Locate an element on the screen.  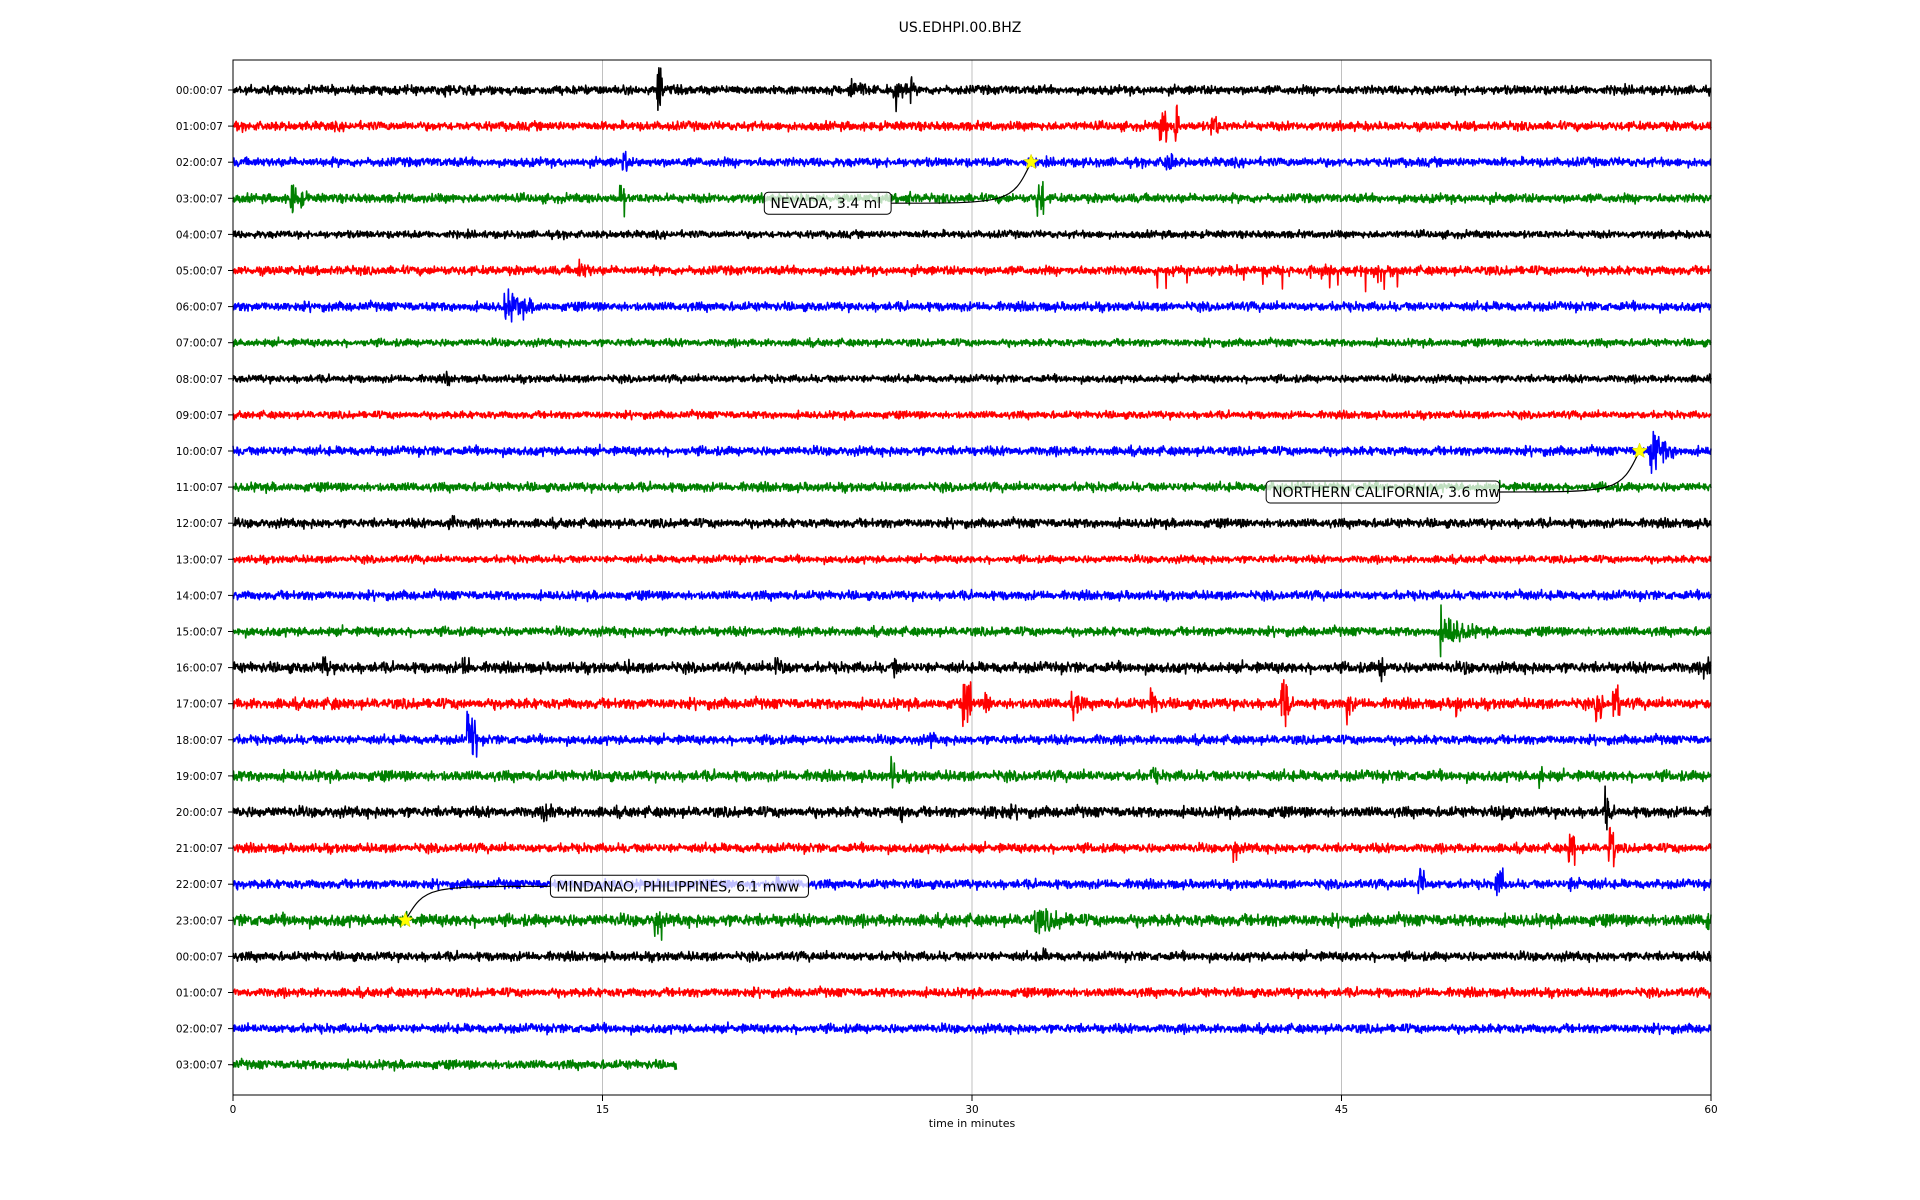
x-tick-label: 30 is located at coordinates (971, 1110).